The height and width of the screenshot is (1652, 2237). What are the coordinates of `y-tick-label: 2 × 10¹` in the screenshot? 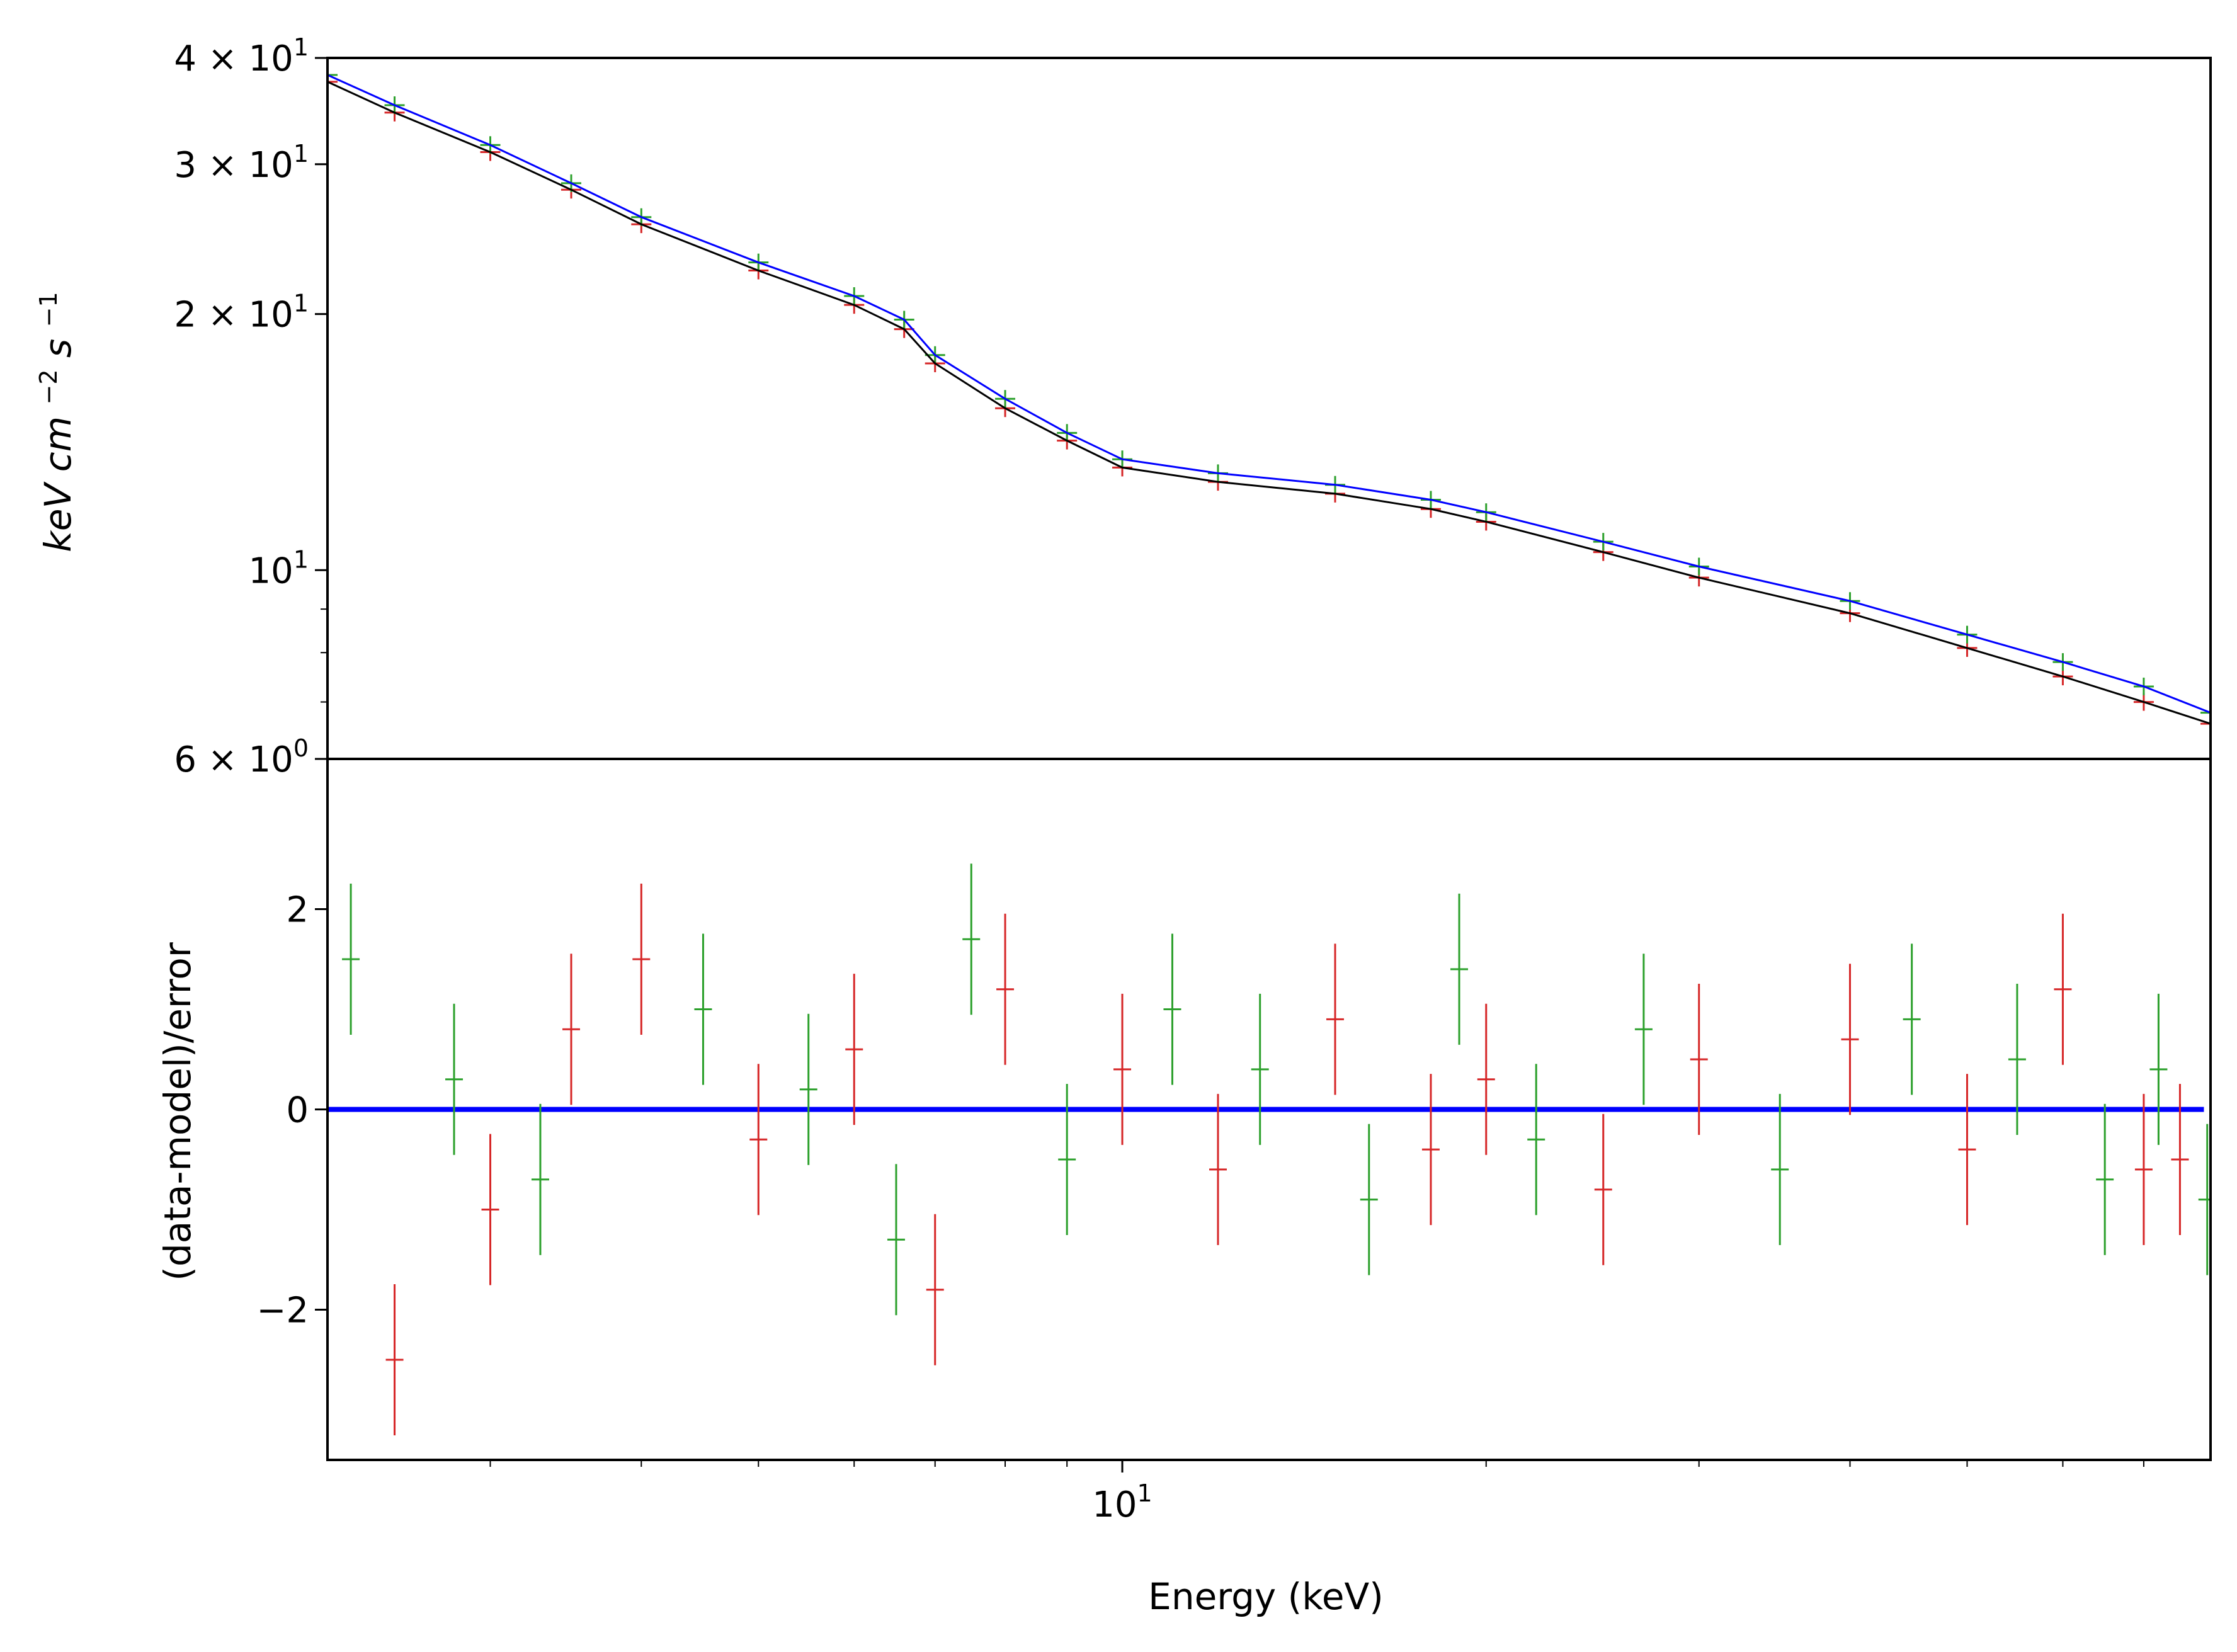 It's located at (241, 313).